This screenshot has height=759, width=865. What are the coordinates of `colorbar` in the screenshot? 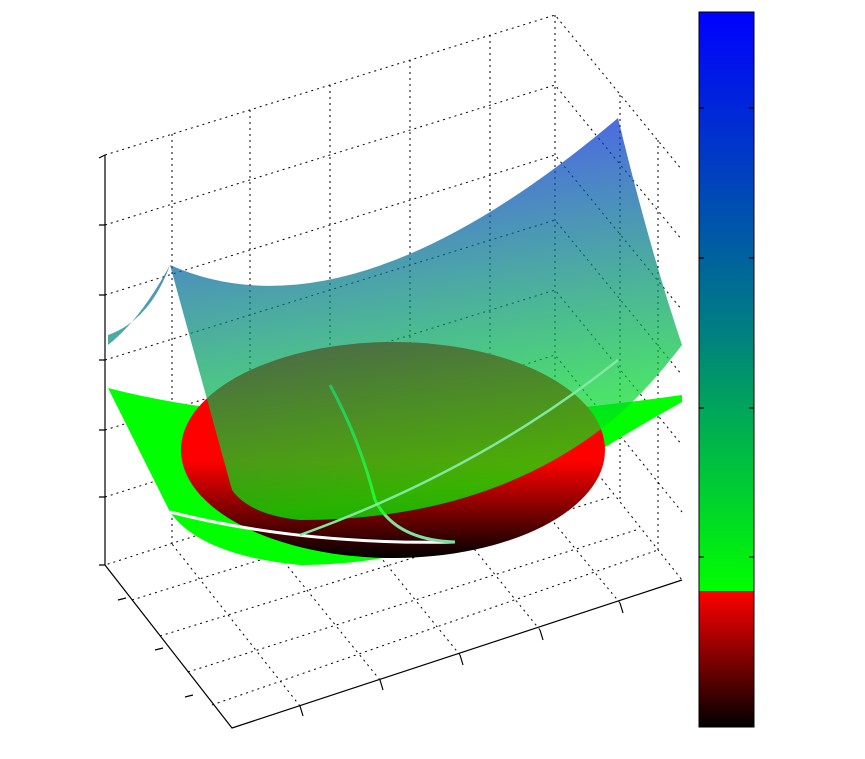 It's located at (726, 369).